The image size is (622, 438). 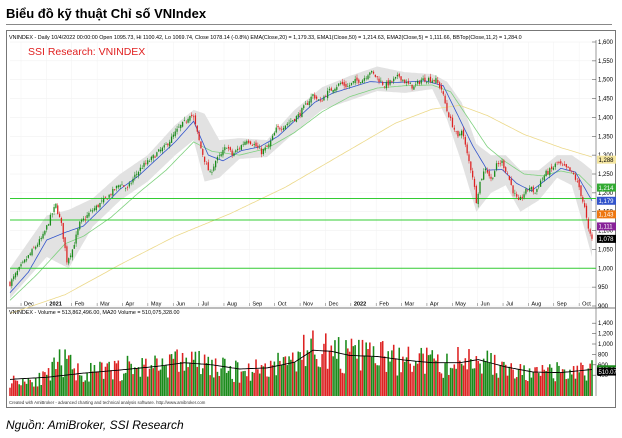 What do you see at coordinates (606, 194) in the screenshot?
I see `price-tick-label: 1,200` at bounding box center [606, 194].